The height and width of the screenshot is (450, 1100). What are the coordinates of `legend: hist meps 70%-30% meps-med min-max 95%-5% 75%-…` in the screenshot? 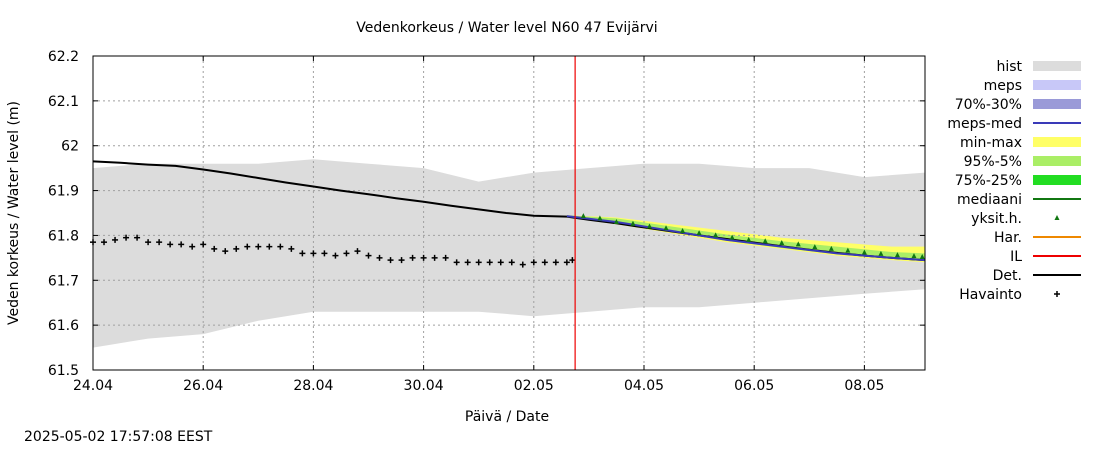 It's located at (1014, 181).